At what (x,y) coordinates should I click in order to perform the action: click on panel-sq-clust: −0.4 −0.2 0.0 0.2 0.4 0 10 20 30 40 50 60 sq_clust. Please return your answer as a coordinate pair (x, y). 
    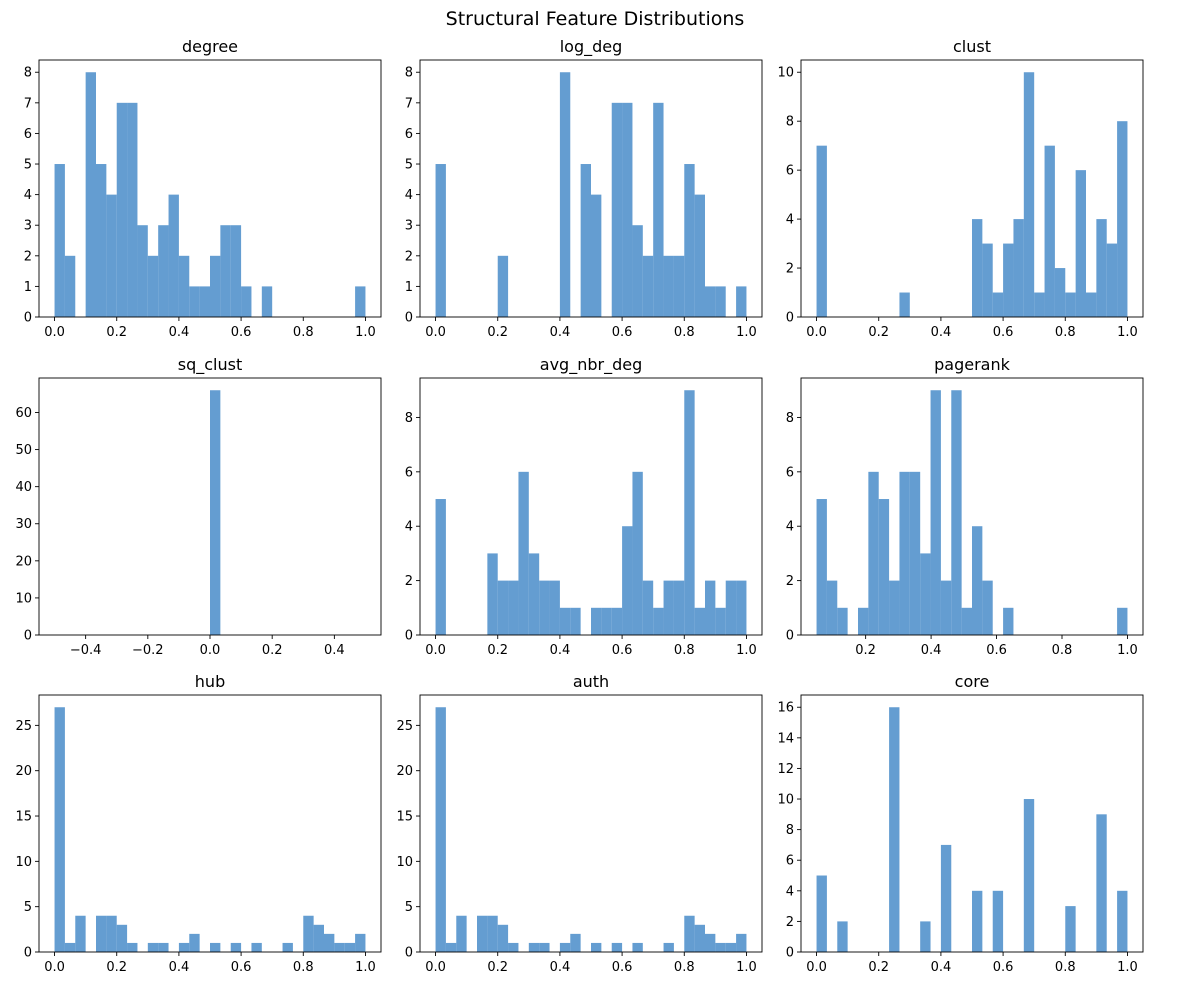
    Looking at the image, I should click on (198, 506).